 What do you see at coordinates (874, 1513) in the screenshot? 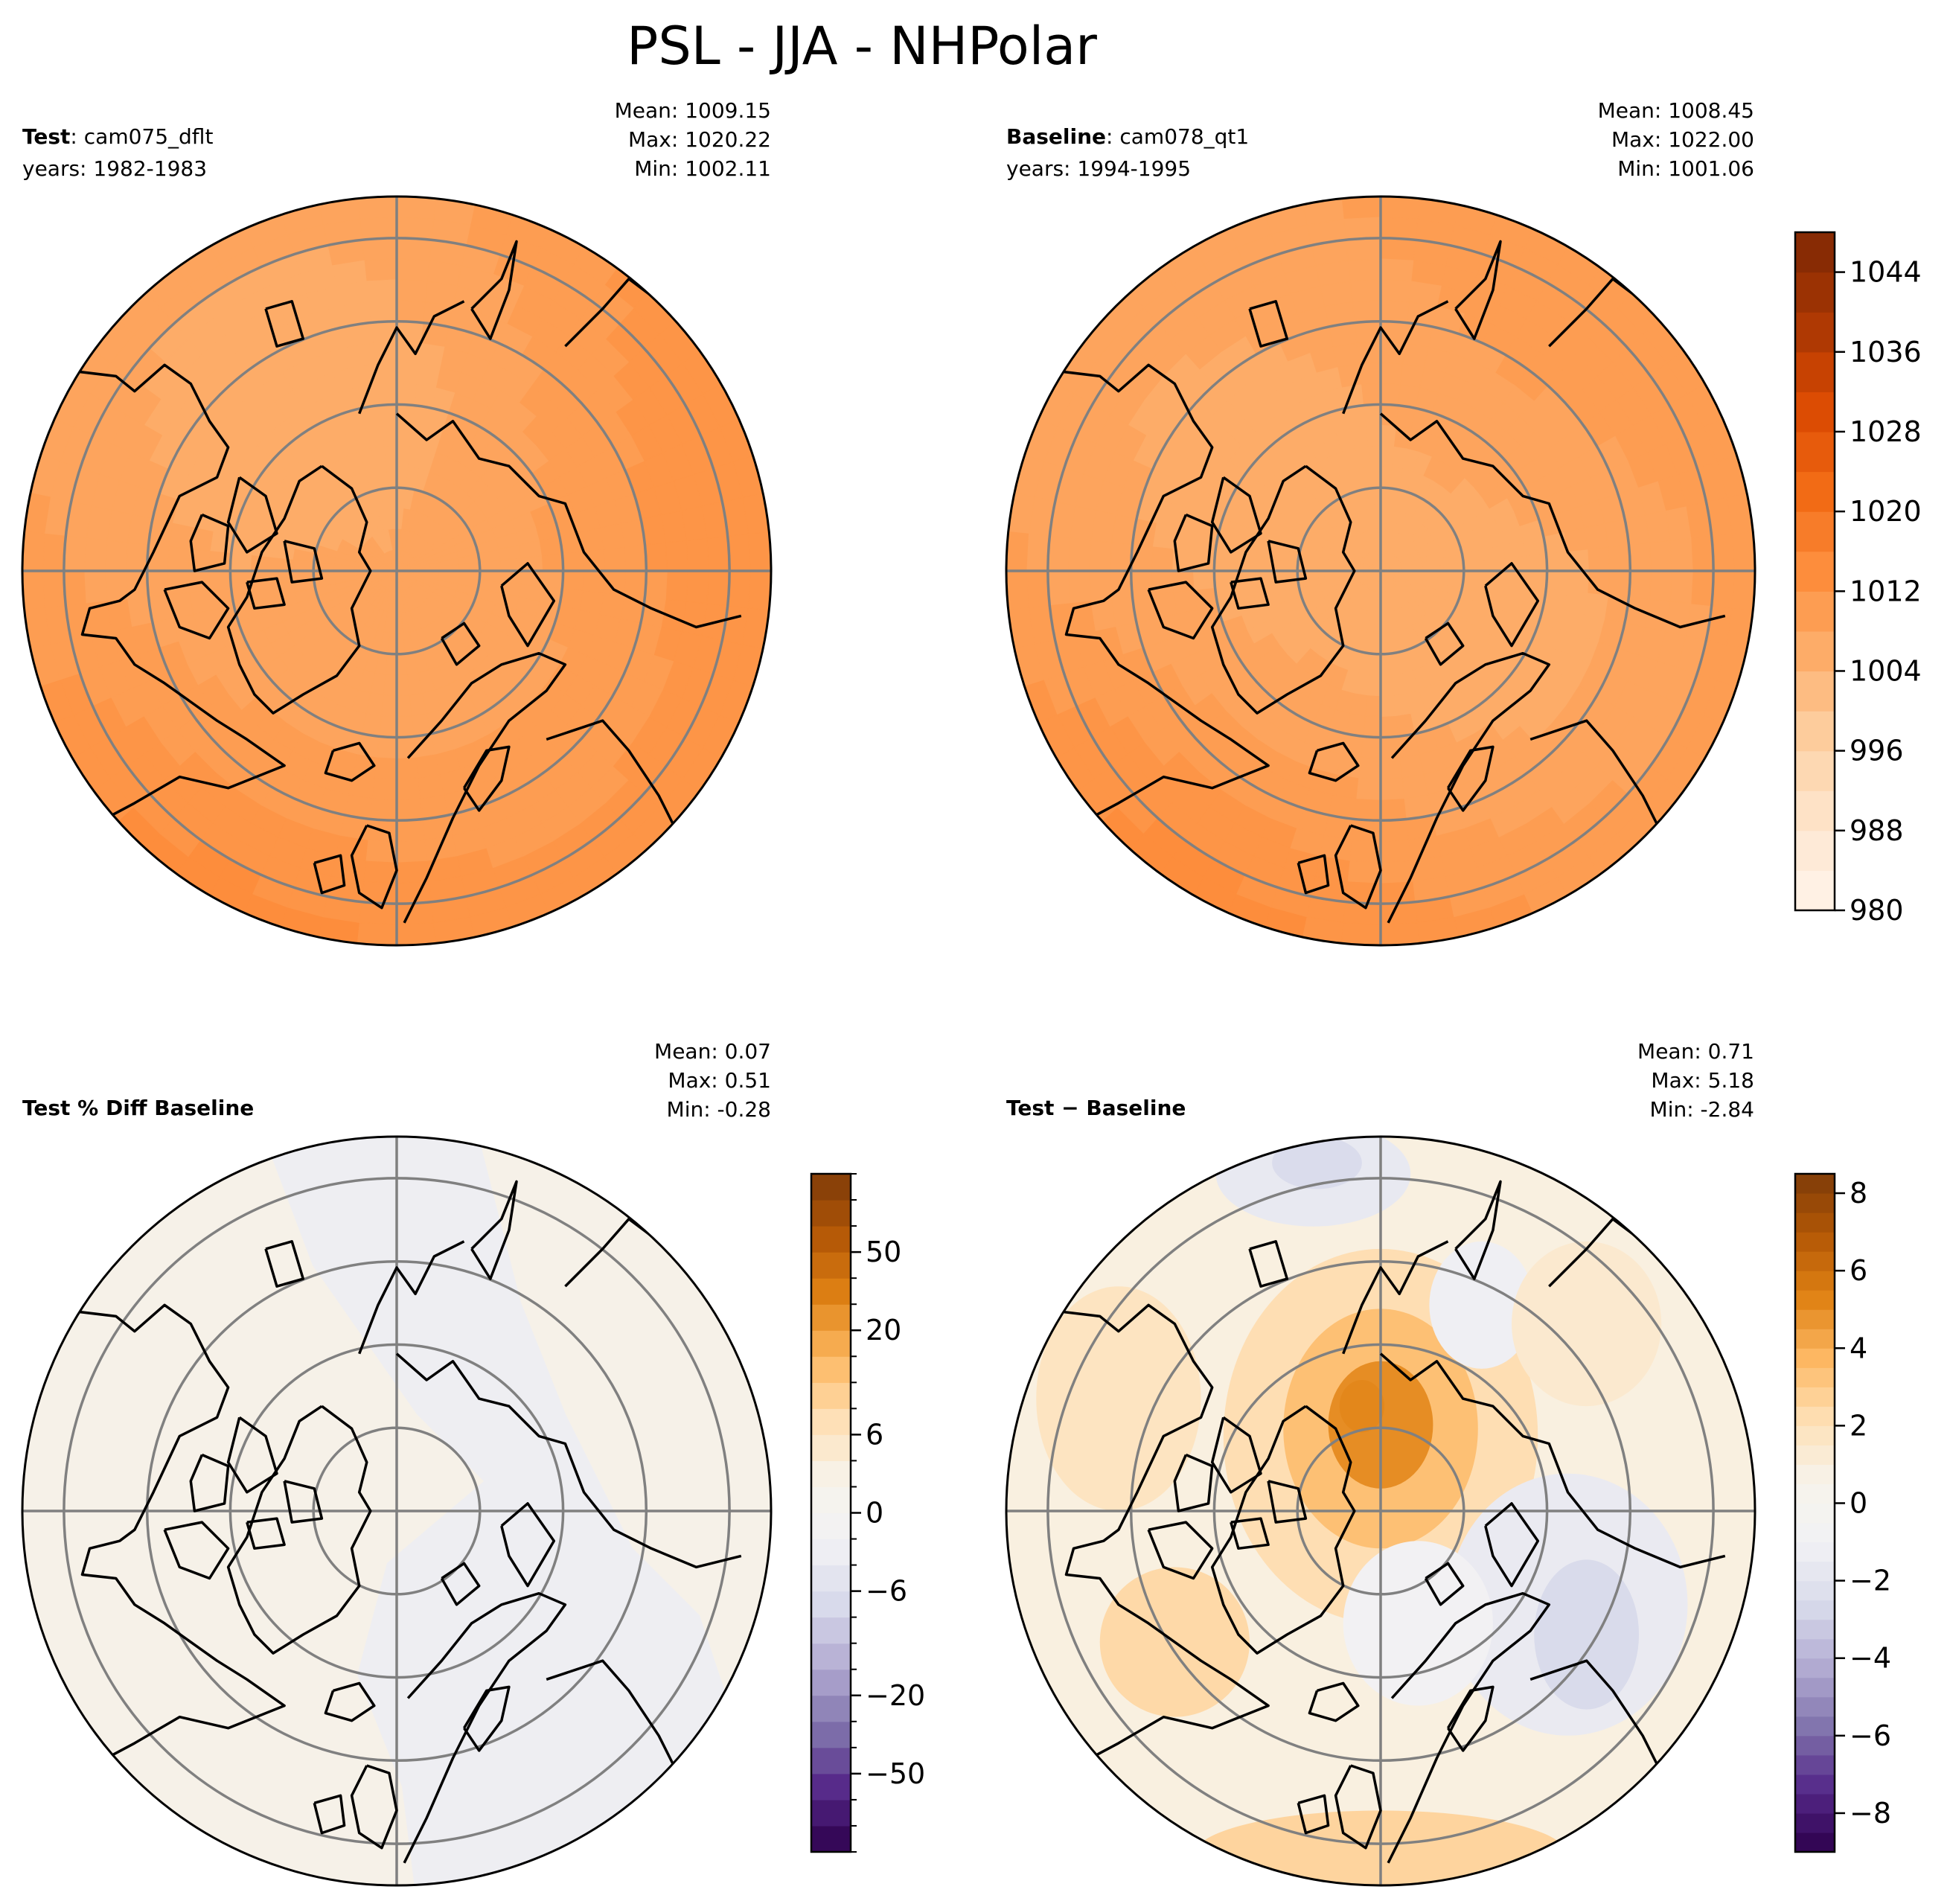
I see `colorbar-tick-label: 0` at bounding box center [874, 1513].